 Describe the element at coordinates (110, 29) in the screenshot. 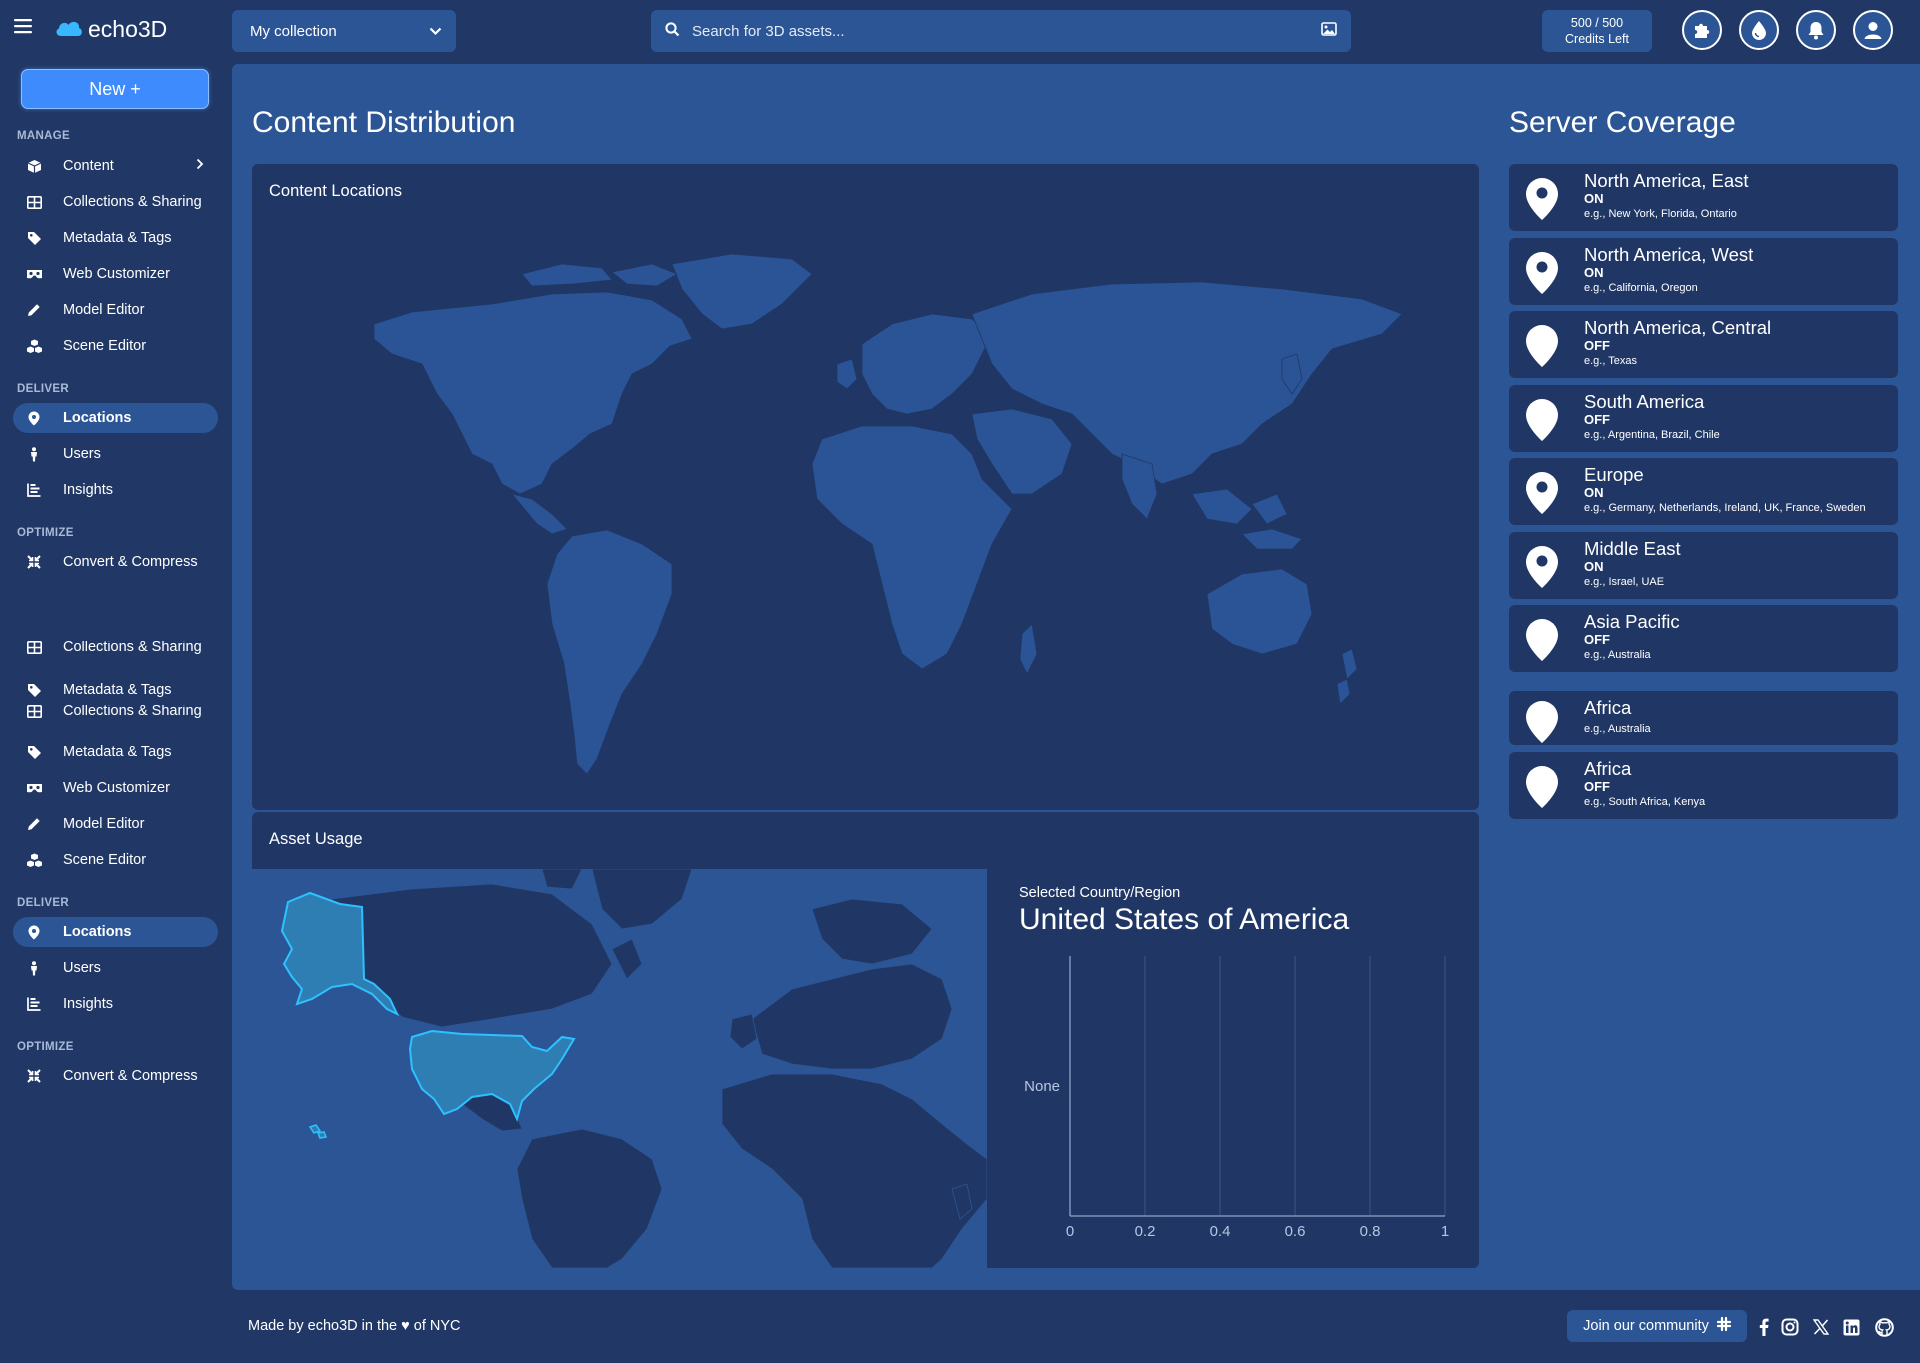

I see `logo: echo3D` at that location.